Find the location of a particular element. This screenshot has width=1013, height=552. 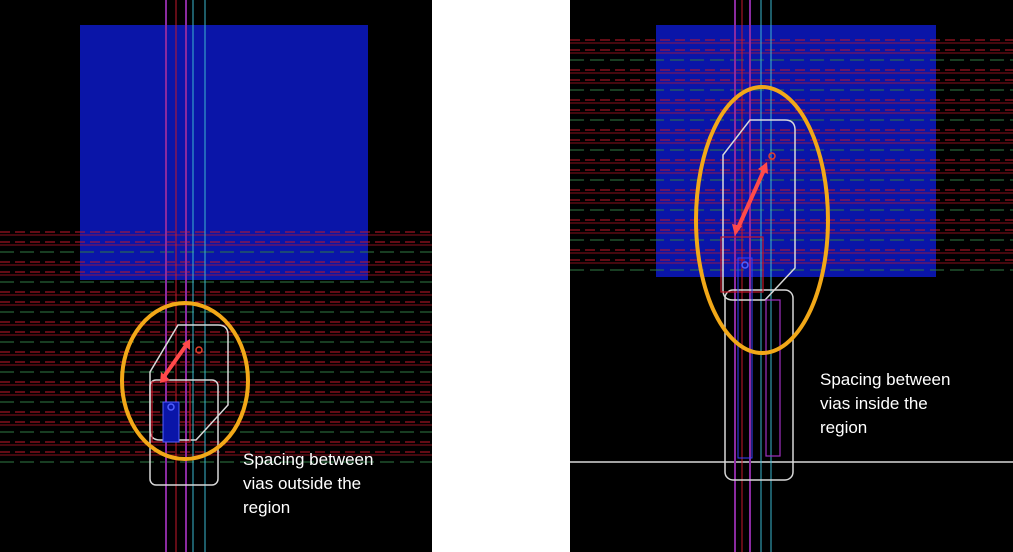

caption-inside-region: Spacing between vias inside the region is located at coordinates (885, 403).